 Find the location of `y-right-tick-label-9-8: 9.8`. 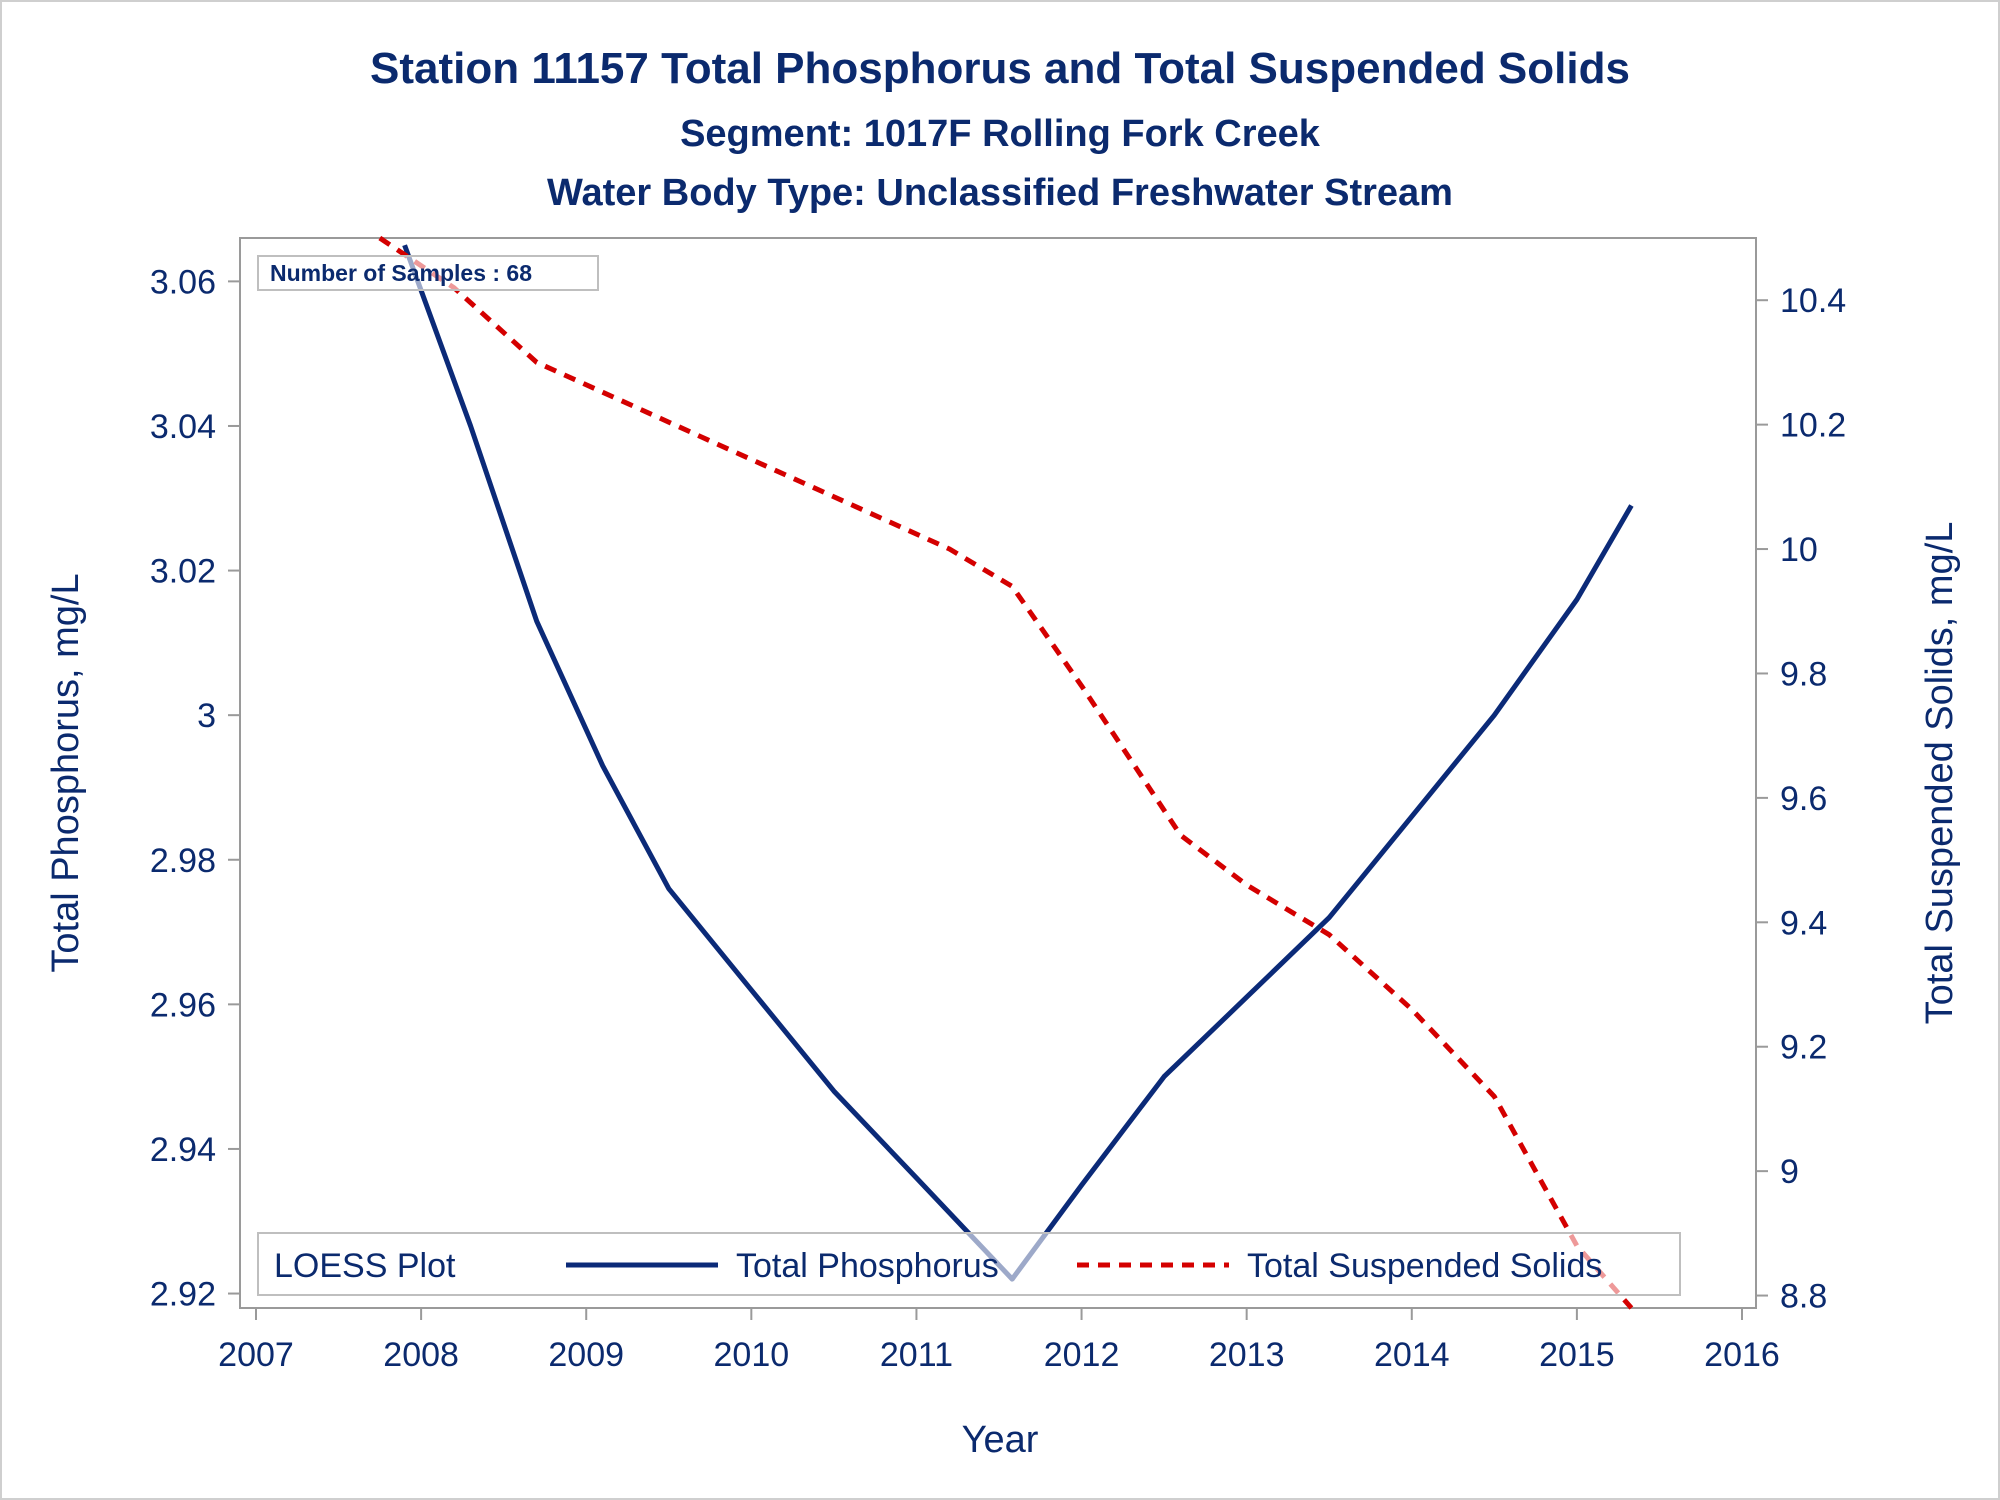

y-right-tick-label-9-8: 9.8 is located at coordinates (1803, 674).